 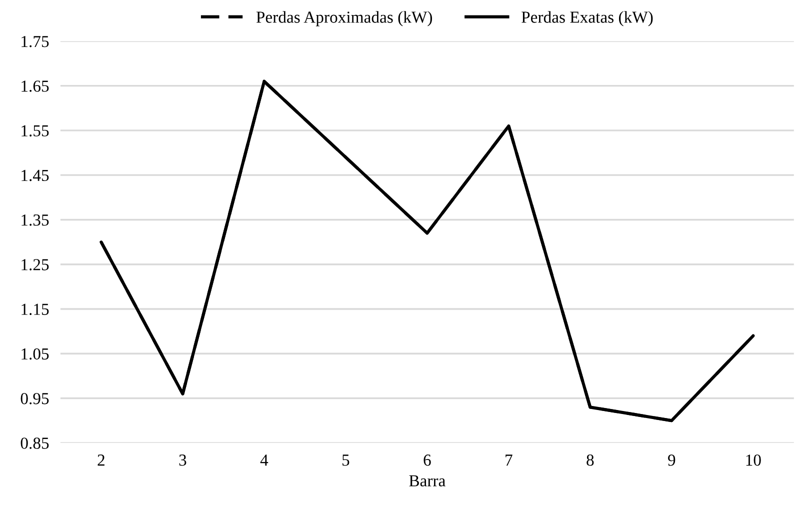 I want to click on x-tick-label: 7, so click(x=509, y=460).